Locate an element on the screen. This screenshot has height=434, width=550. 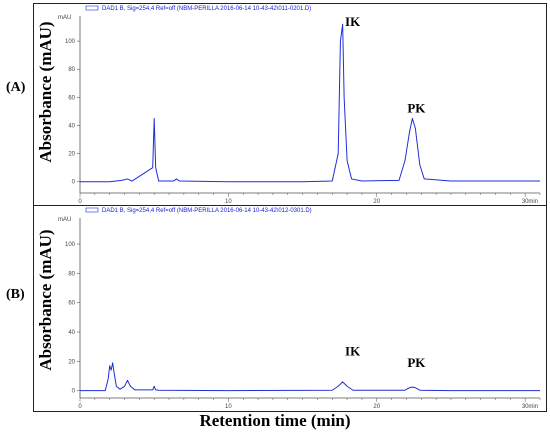
panel-b-x-tick-label: 10 is located at coordinates (228, 407).